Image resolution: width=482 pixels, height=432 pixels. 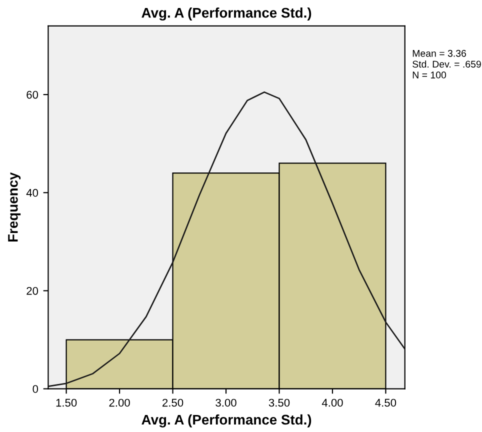 I want to click on y-axis-title: Frequency, so click(x=14, y=207).